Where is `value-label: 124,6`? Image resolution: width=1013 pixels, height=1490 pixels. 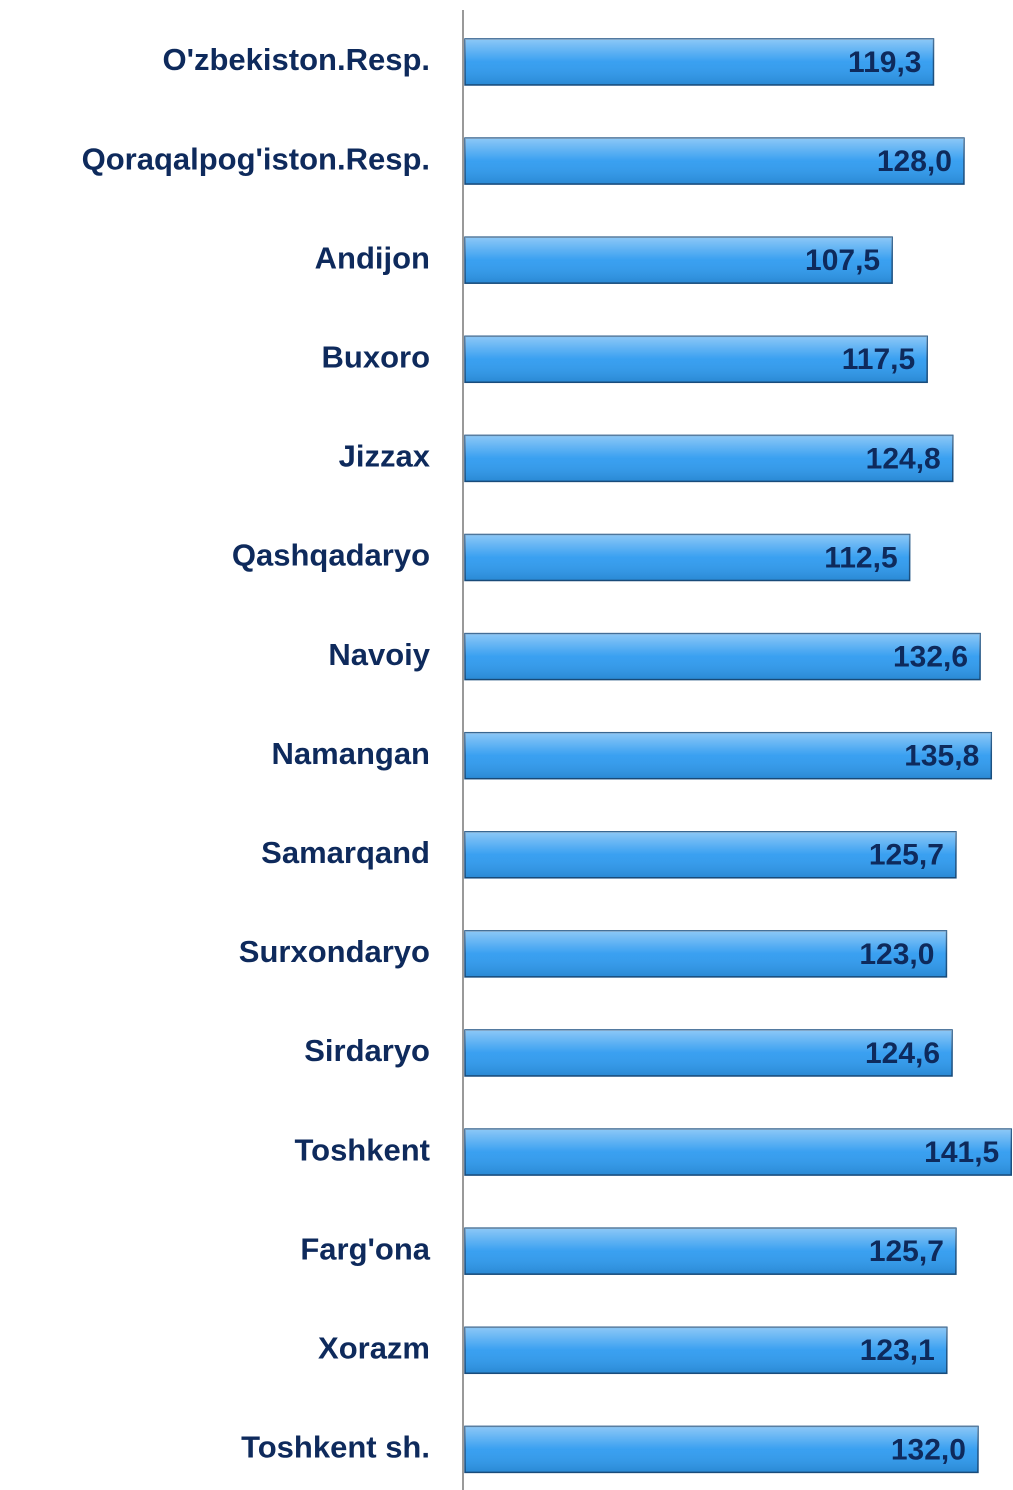
value-label: 124,6 is located at coordinates (902, 1053).